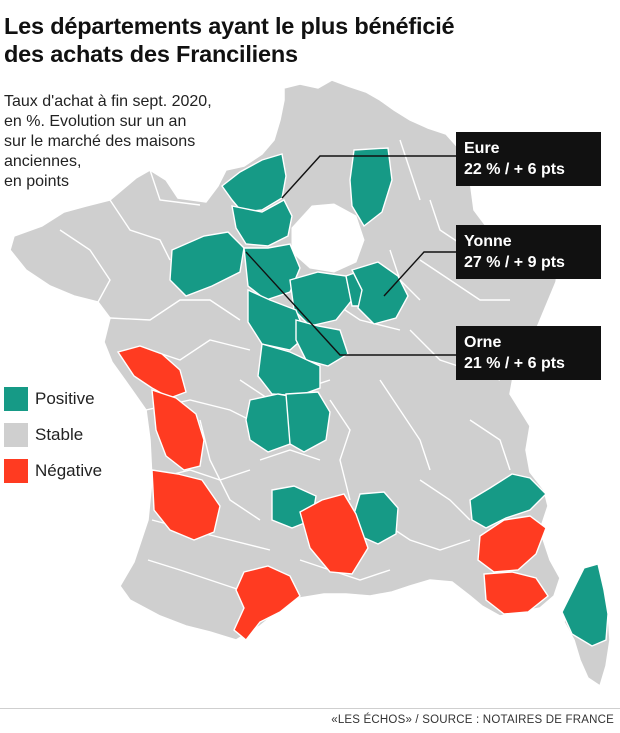  Describe the element at coordinates (380, 293) in the screenshot. I see `dept-yonne` at that location.